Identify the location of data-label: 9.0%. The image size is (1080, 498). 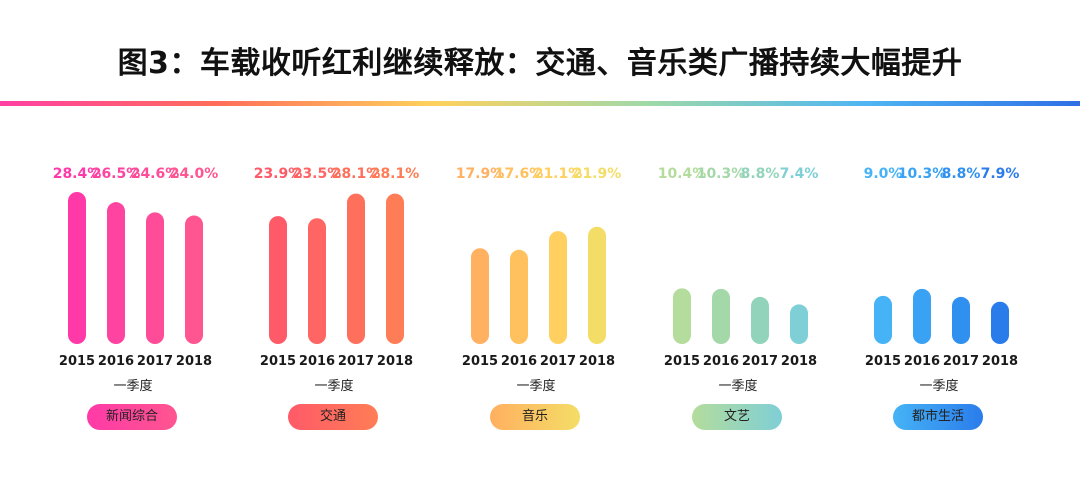
(883, 174).